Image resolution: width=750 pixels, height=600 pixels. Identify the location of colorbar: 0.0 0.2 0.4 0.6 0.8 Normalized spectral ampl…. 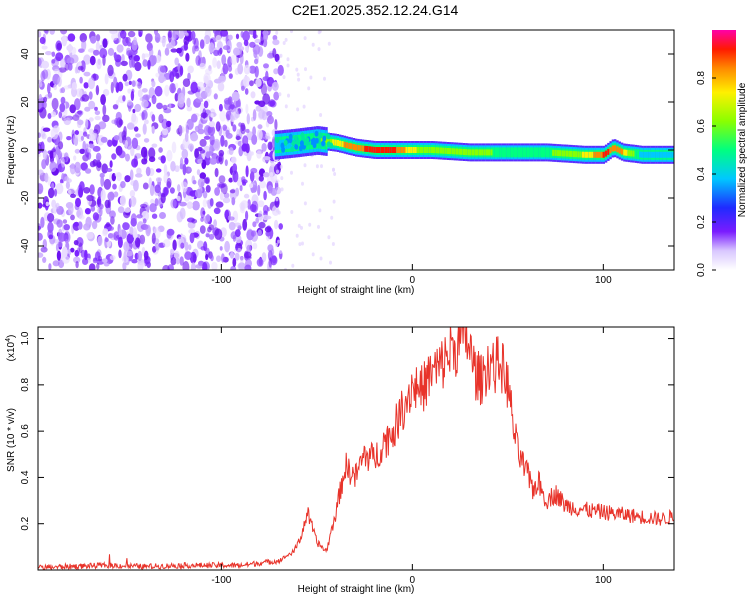
(722, 153).